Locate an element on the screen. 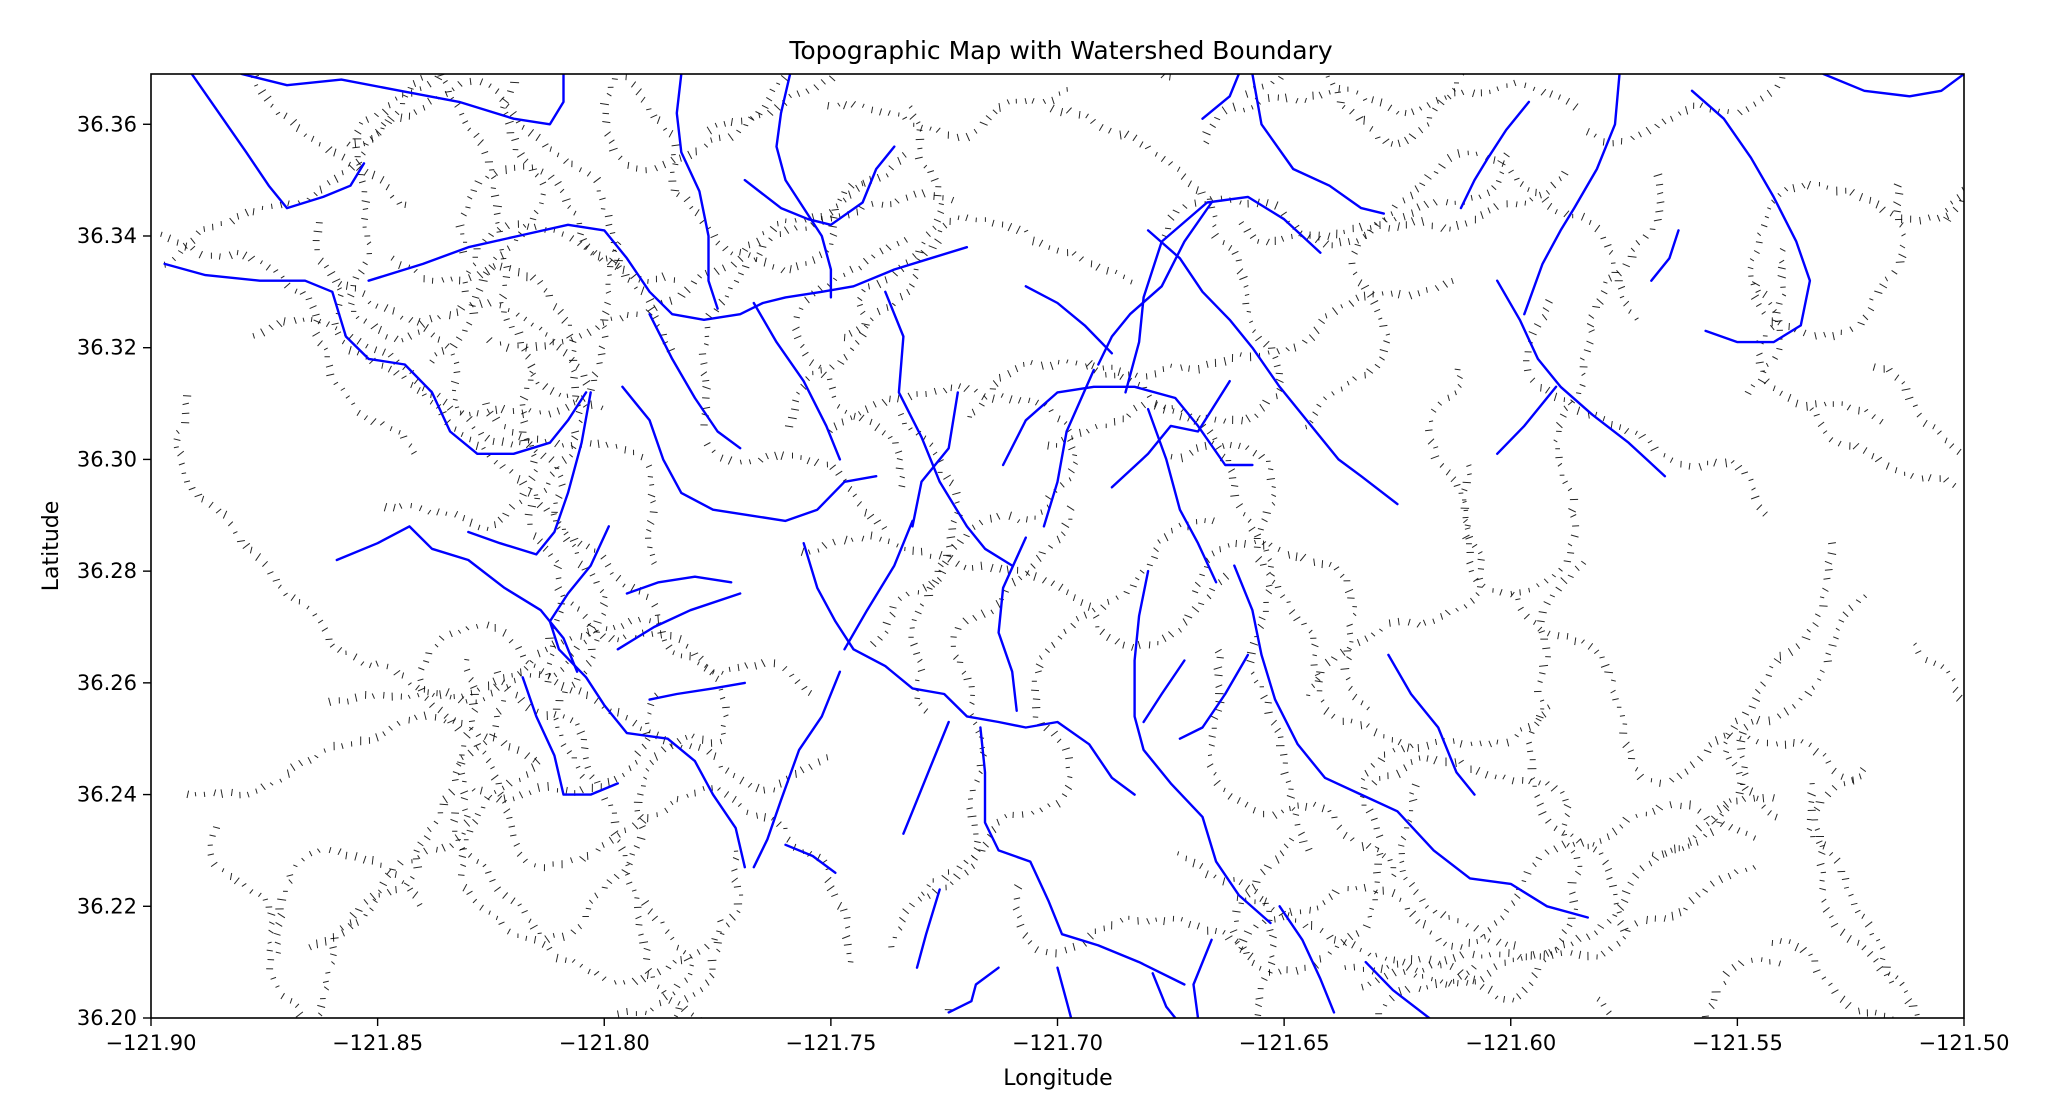 The width and height of the screenshot is (2048, 1113). x-tick-label: −121.55 is located at coordinates (1737, 1043).